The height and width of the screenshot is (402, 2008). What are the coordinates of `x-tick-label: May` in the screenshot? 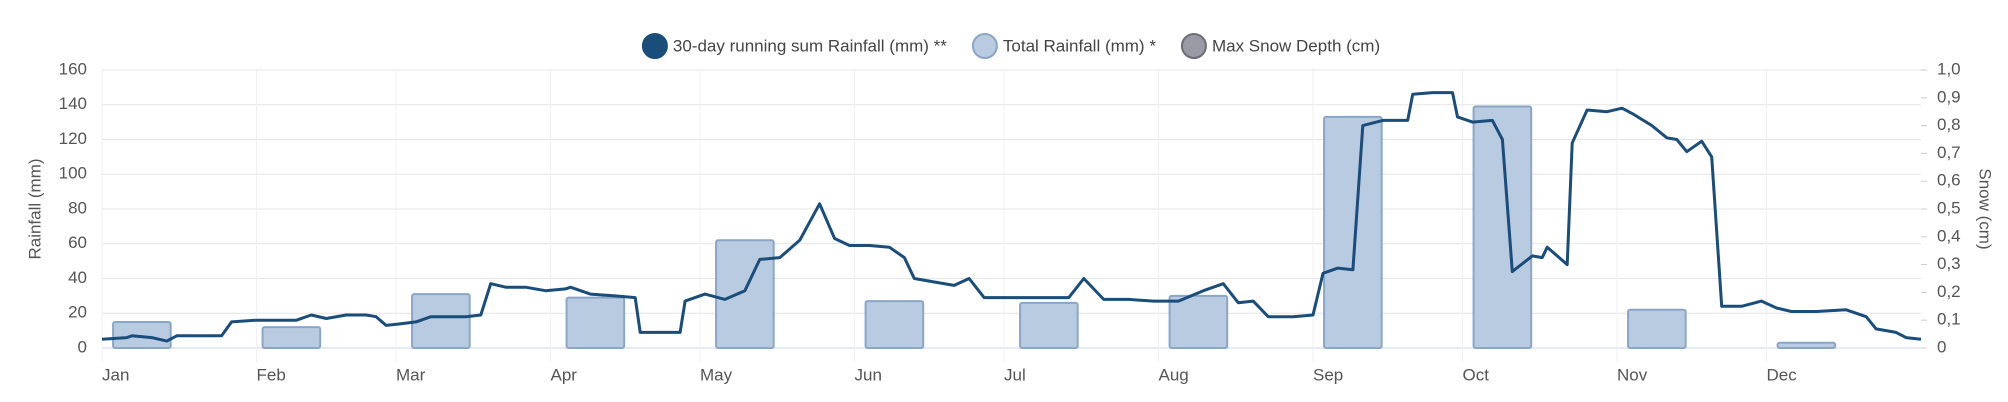 It's located at (716, 374).